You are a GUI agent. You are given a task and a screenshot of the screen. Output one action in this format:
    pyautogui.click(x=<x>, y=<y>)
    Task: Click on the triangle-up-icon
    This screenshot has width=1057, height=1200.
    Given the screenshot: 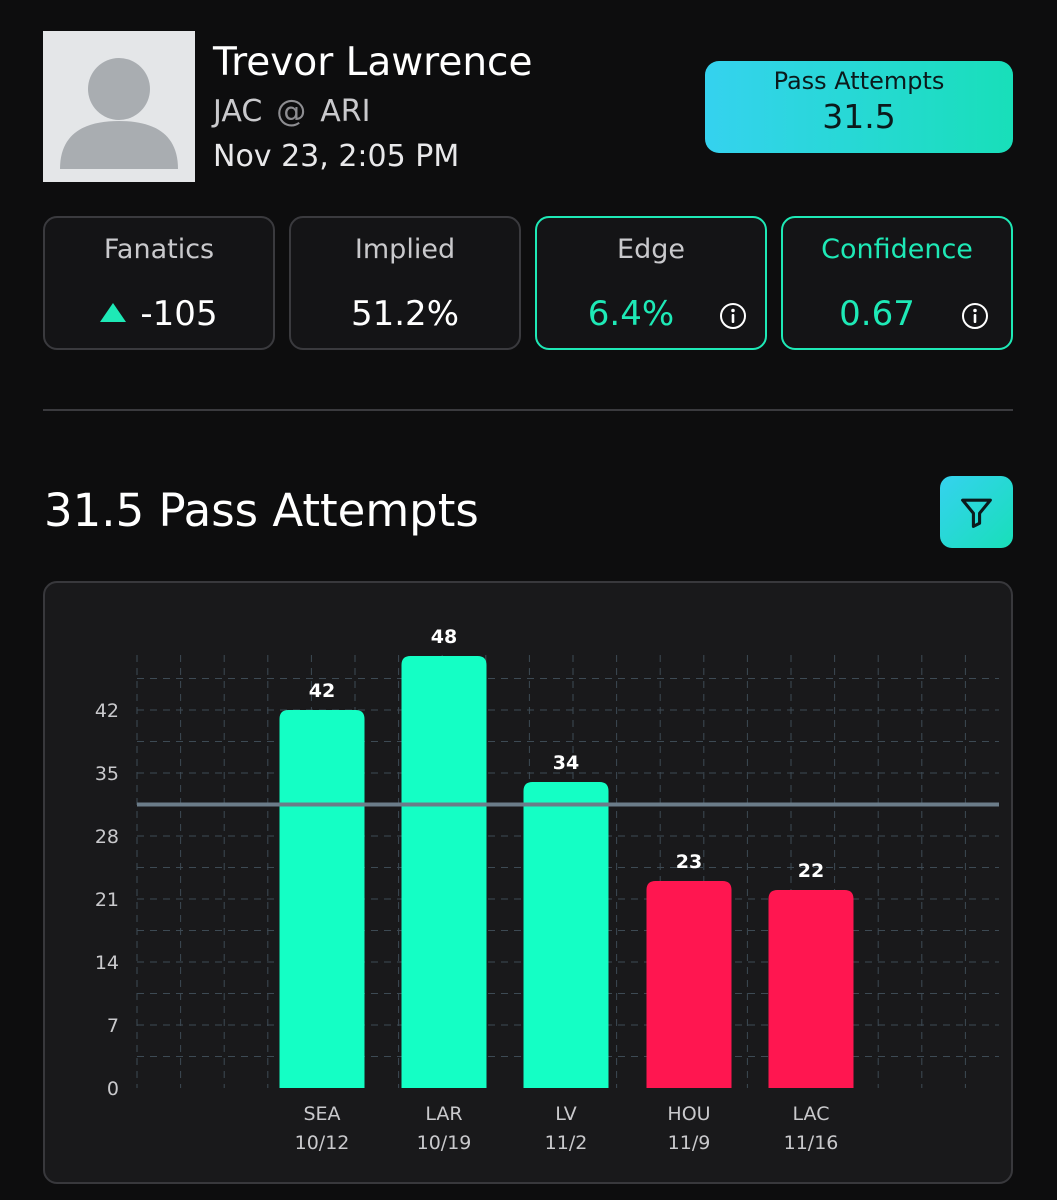 What is the action you would take?
    pyautogui.click(x=113, y=312)
    